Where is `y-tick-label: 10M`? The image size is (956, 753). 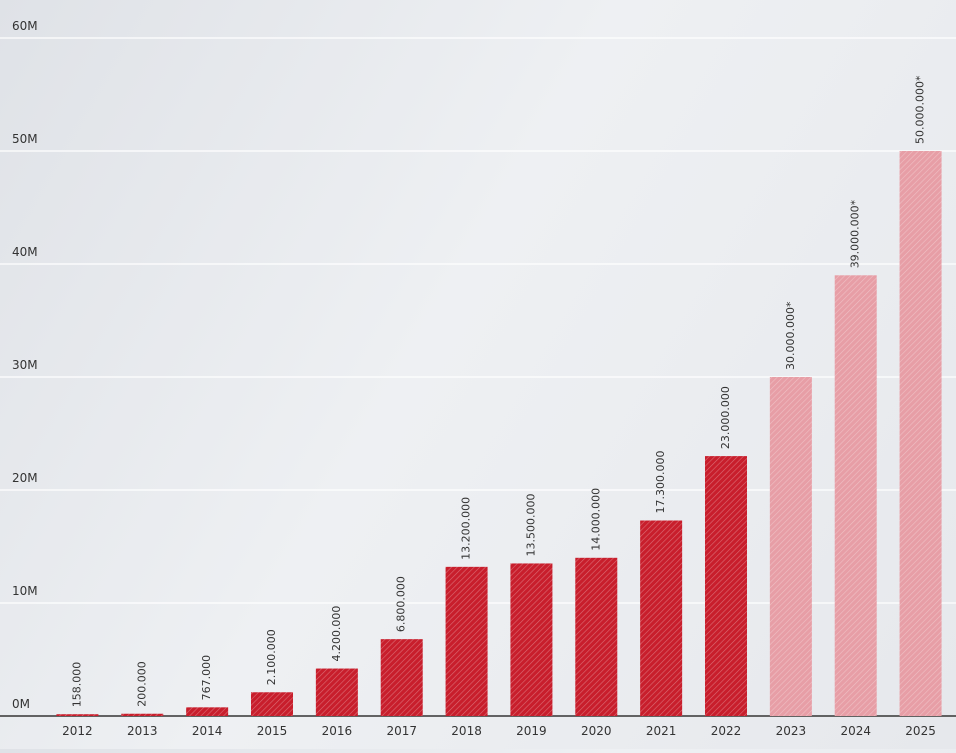
y-tick-label: 10M is located at coordinates (25, 591).